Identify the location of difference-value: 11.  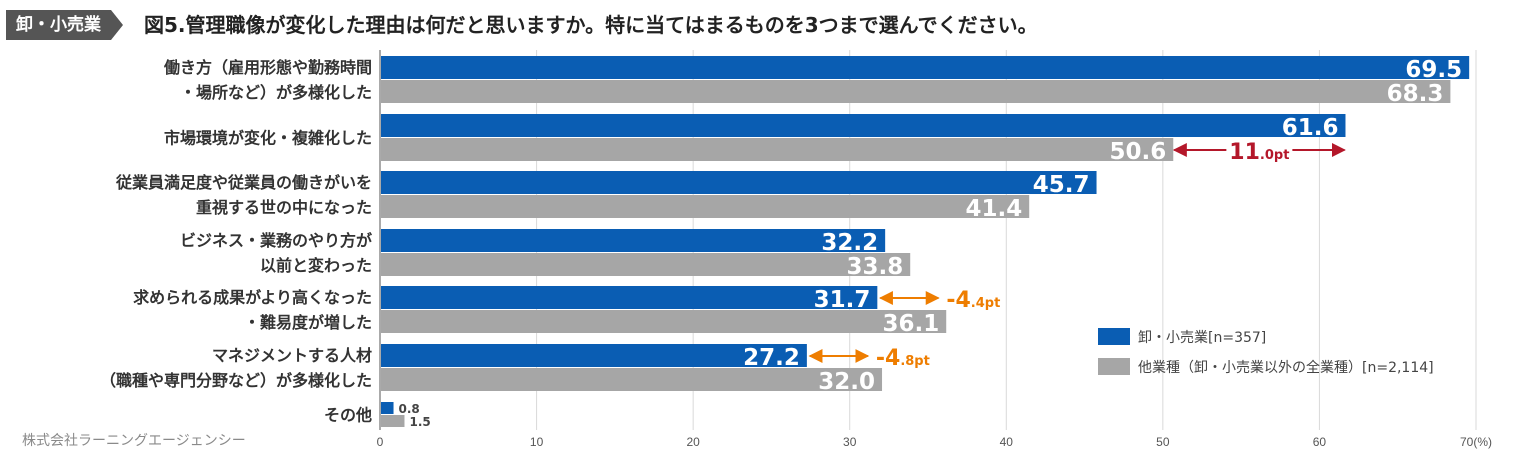
(1244, 152).